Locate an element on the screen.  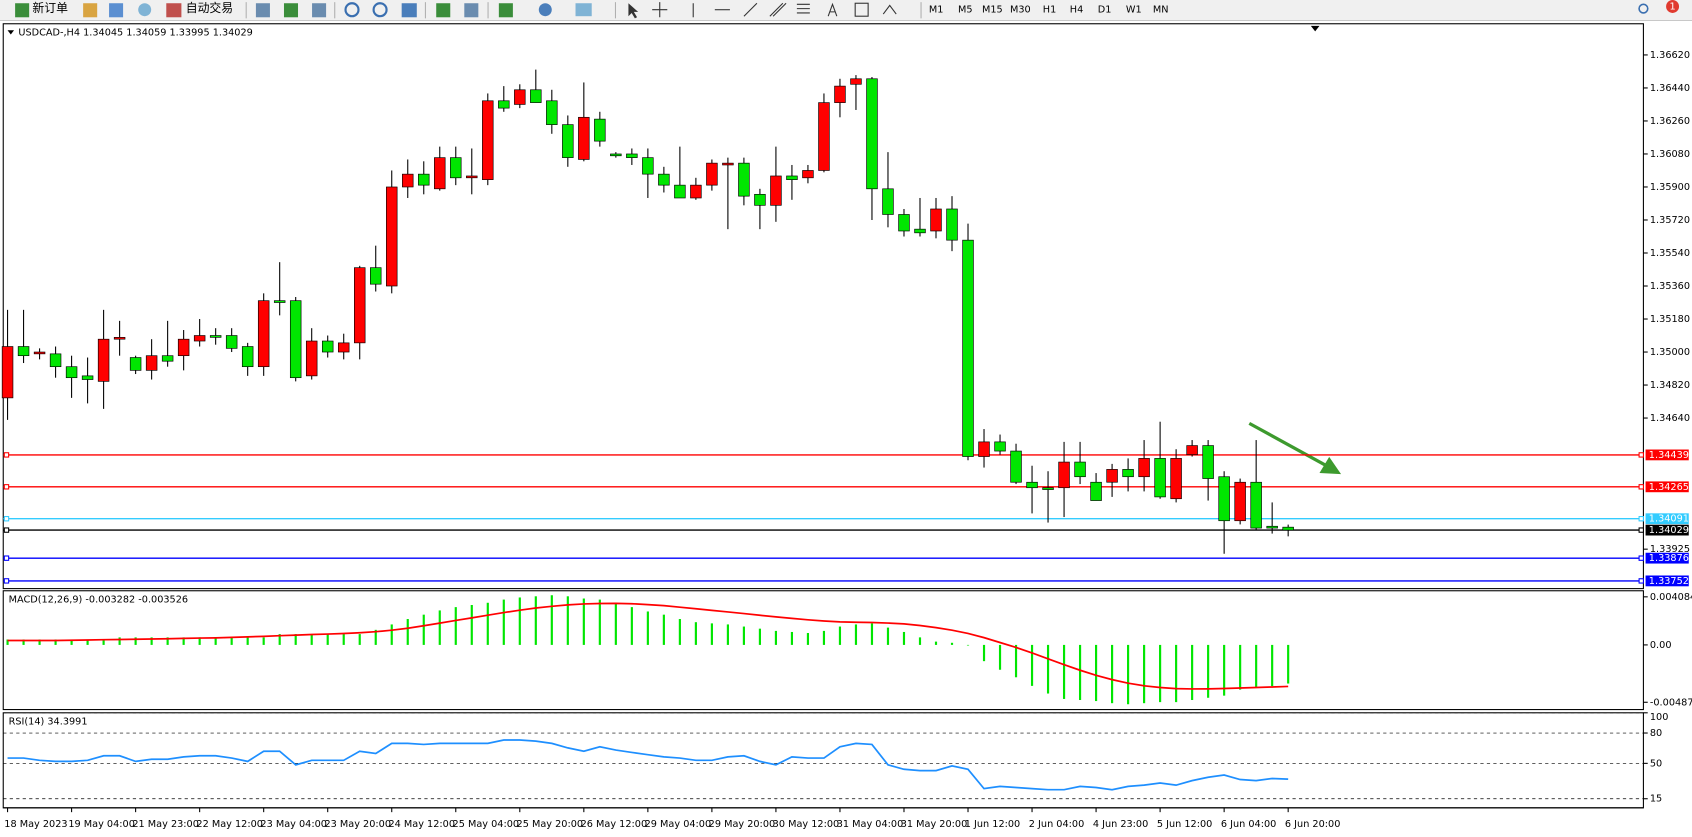
indicator-line is located at coordinates (648, 646).